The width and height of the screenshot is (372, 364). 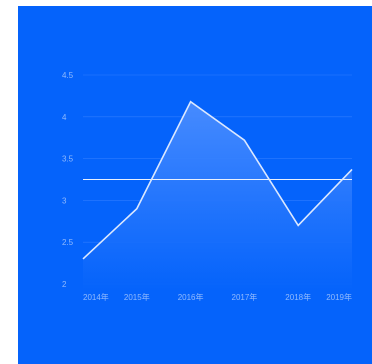 What do you see at coordinates (339, 297) in the screenshot?
I see `x-tick-label: 2019年` at bounding box center [339, 297].